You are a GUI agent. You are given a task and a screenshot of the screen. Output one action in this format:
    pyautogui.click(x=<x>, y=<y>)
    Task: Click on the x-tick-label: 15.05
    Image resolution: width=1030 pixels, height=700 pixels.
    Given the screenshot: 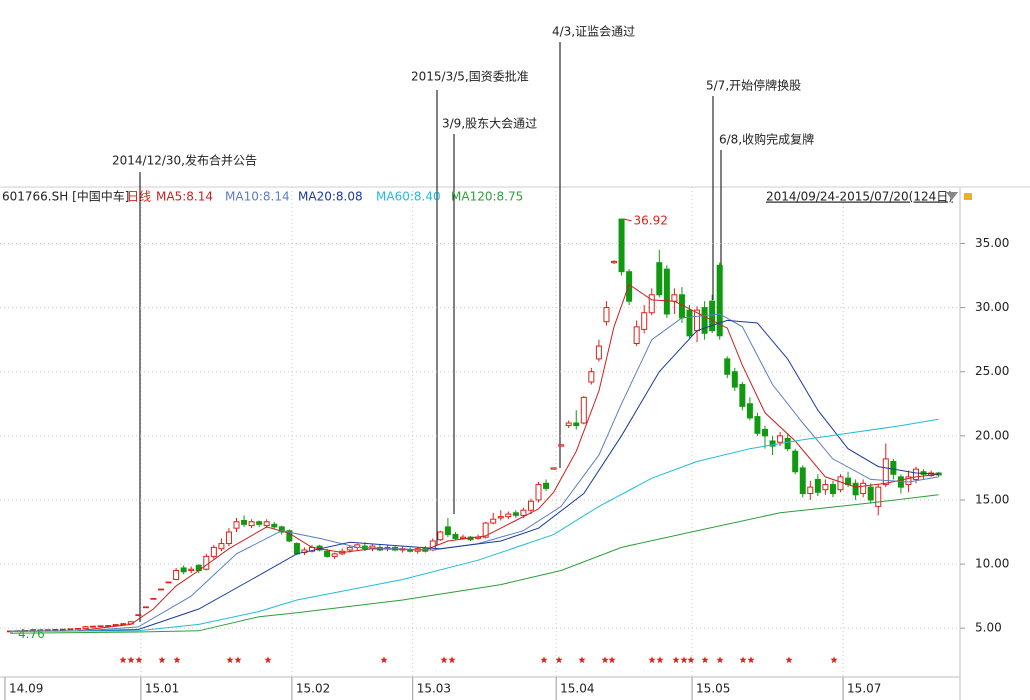 What is the action you would take?
    pyautogui.click(x=713, y=689)
    